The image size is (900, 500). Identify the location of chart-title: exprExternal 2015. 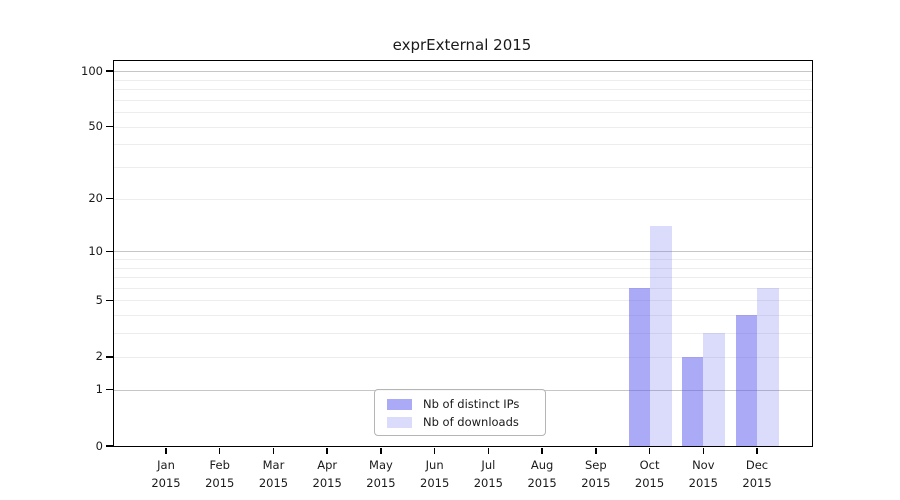
(462, 45).